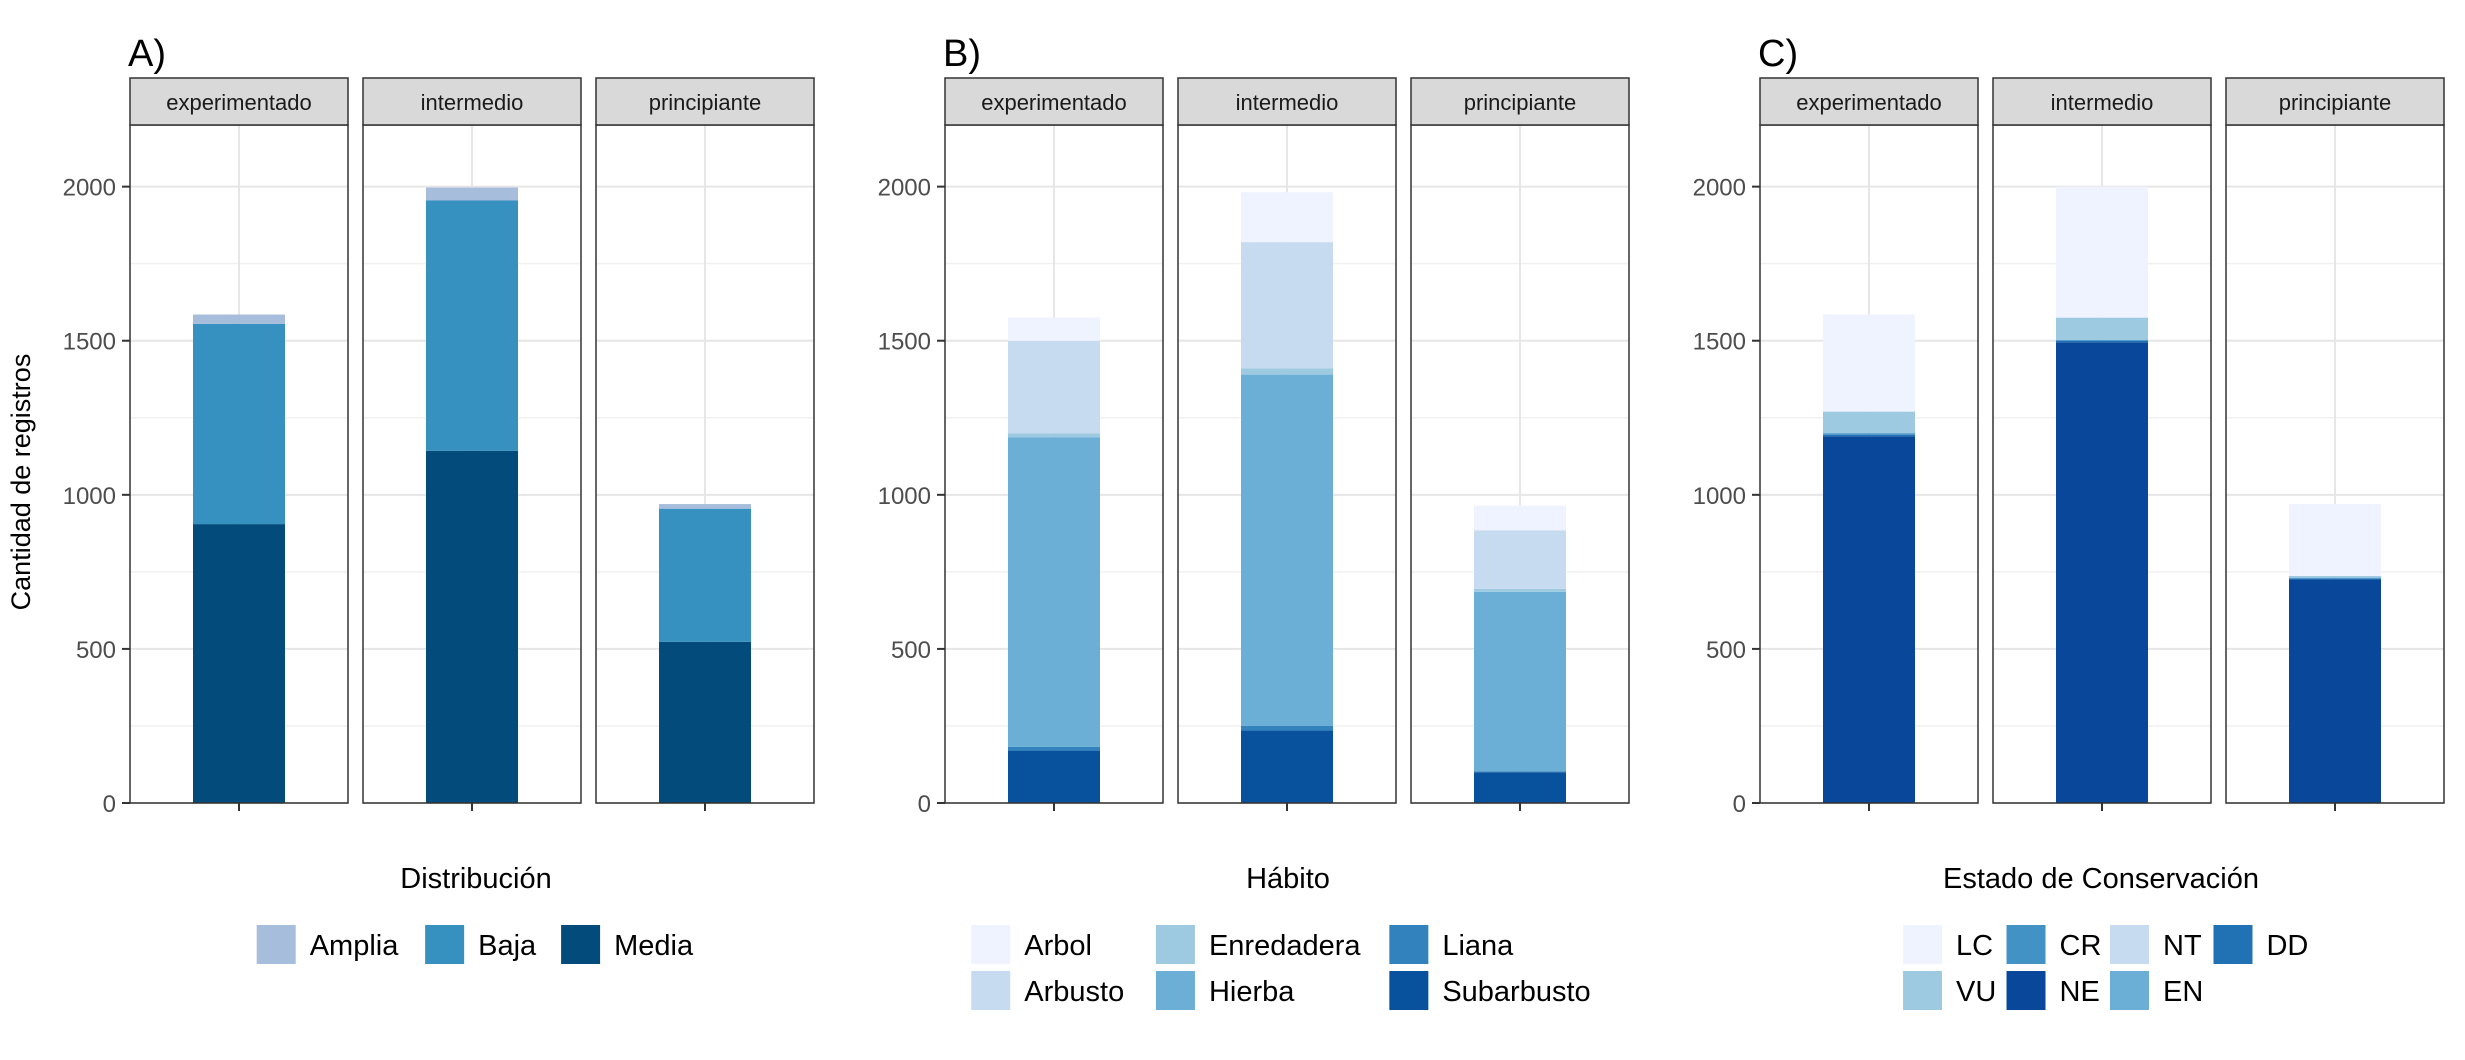 The image size is (2465, 1060). I want to click on legend-key-DD, so click(2233, 944).